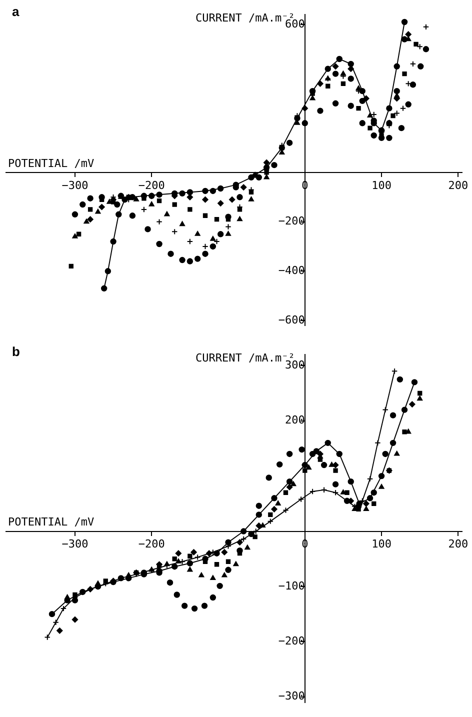 This screenshot has height=717, width=472. Describe the element at coordinates (291, 585) in the screenshot. I see `y-tick-label: −100` at that location.